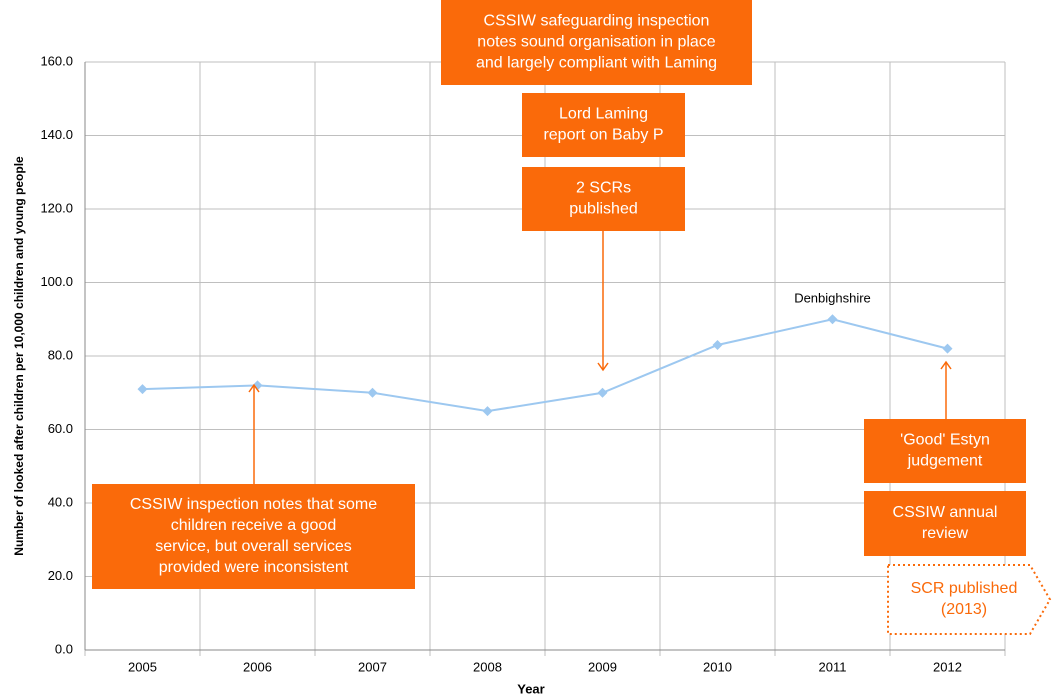 The image size is (1062, 699). Describe the element at coordinates (257, 666) in the screenshot. I see `x-tick-label: 2006` at that location.